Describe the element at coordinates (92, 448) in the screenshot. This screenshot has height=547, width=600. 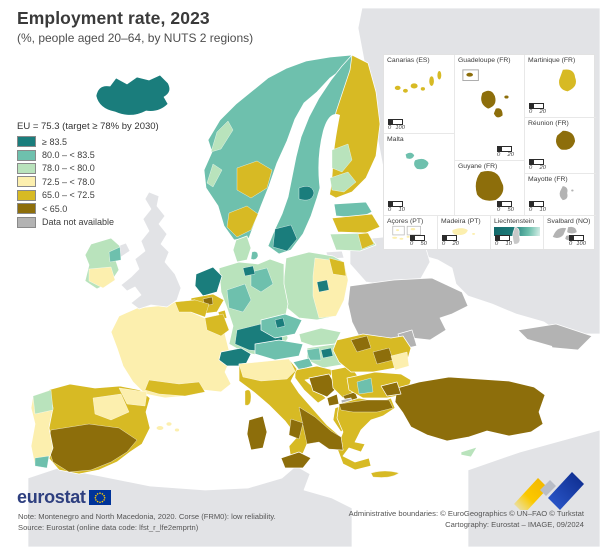
I see `region-spain-south` at that location.